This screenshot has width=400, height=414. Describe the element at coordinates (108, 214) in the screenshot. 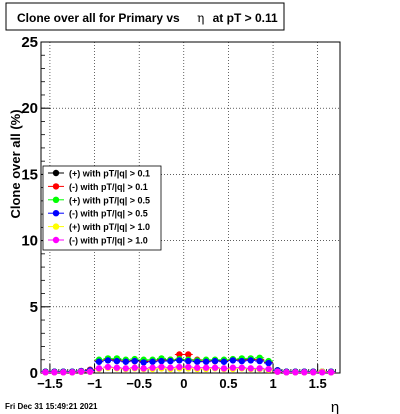

I see `legend-label: (-) with pT/|q| > 0.5` at that location.